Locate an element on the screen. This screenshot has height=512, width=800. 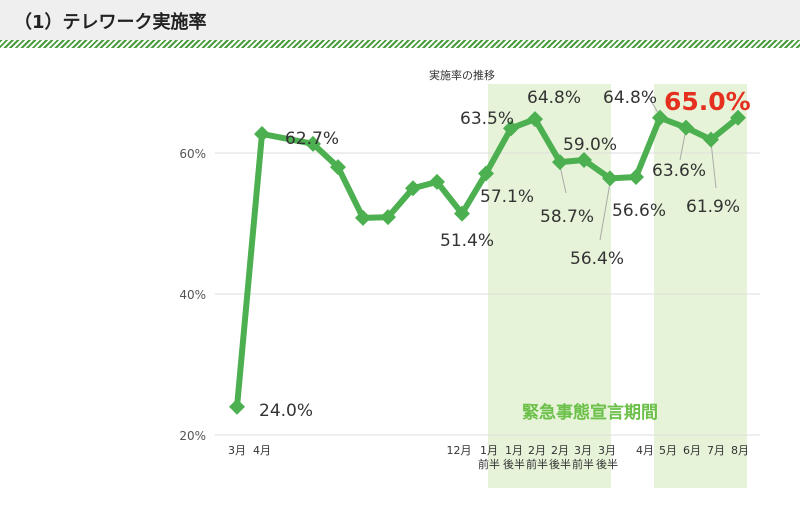
data-label: 63.6% is located at coordinates (679, 171).